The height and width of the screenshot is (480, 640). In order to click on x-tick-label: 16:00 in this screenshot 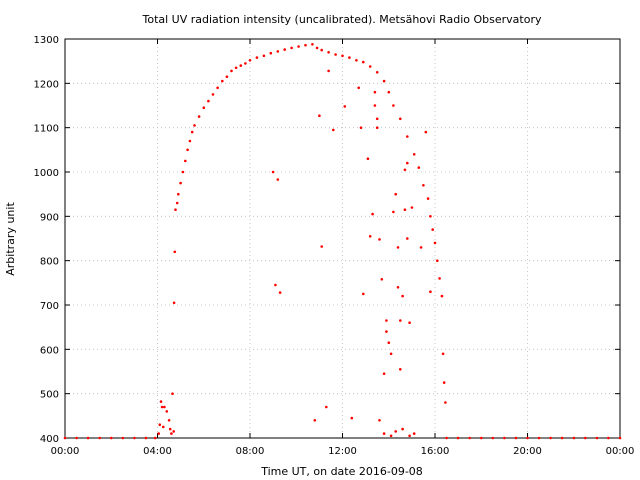, I will do `click(435, 451)`.